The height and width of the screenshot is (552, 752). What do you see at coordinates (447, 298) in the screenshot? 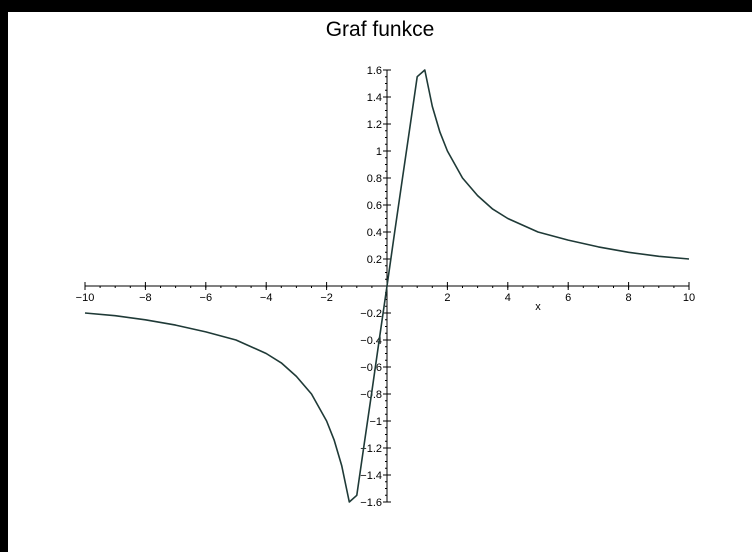
I see `x-tick-label: 2` at bounding box center [447, 298].